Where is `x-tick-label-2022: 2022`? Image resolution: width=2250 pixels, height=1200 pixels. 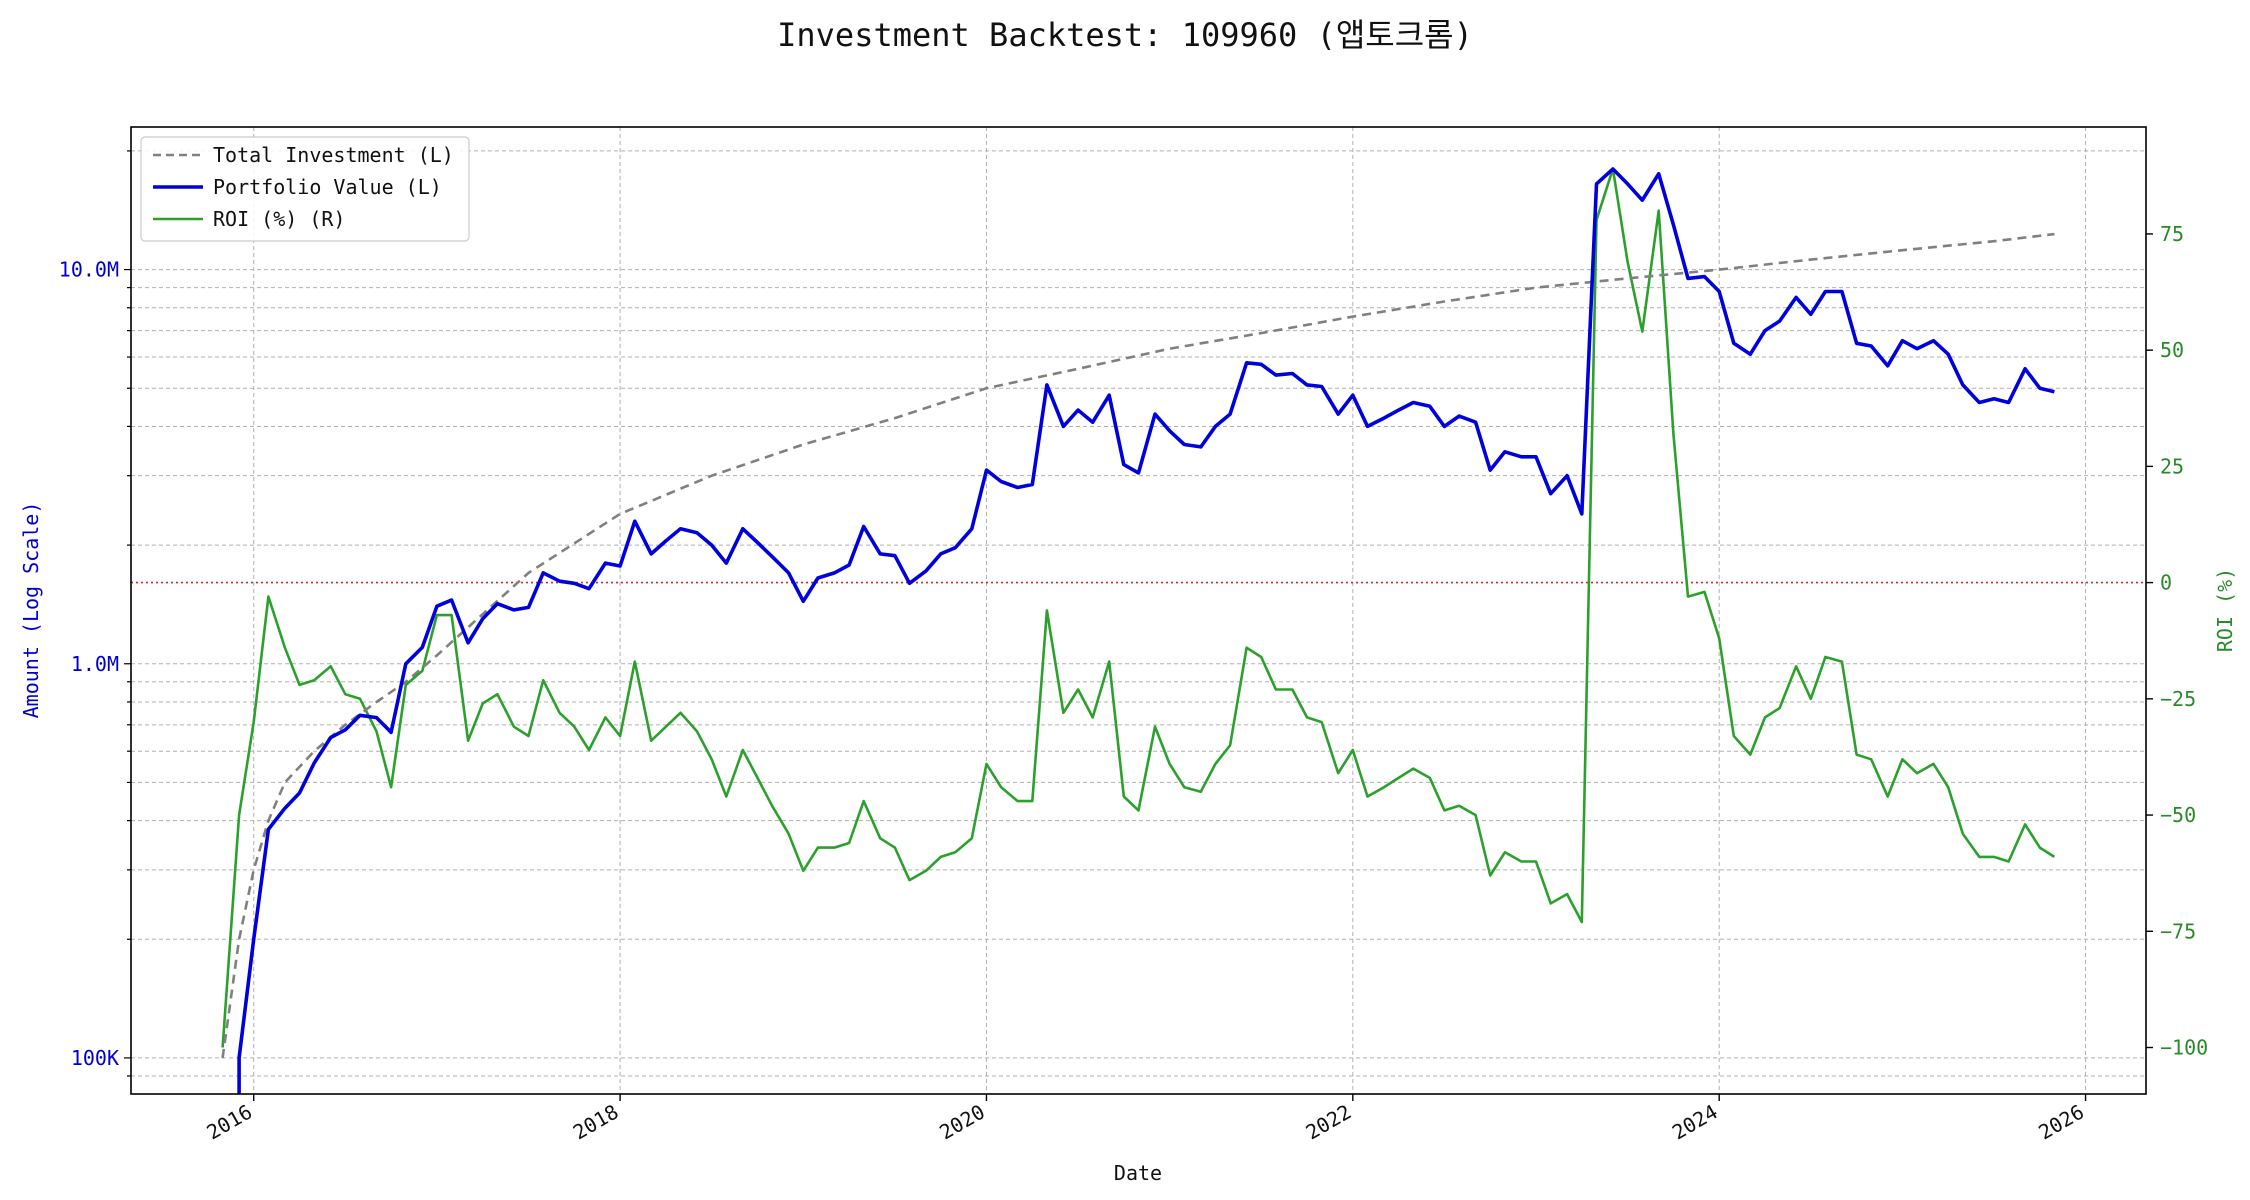 x-tick-label-2022: 2022 is located at coordinates (1329, 1122).